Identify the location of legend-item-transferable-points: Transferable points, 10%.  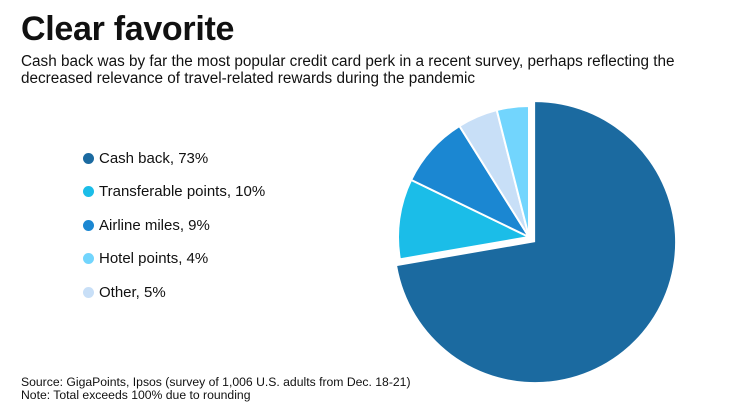
(174, 191).